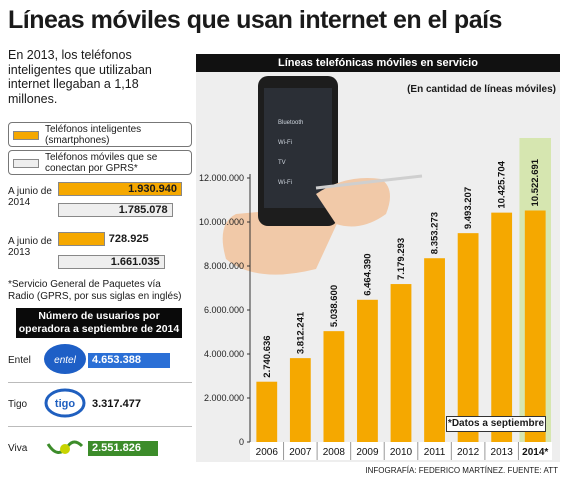 The height and width of the screenshot is (480, 566). What do you see at coordinates (224, 398) in the screenshot?
I see `y-tick-label: 2.000.000` at bounding box center [224, 398].